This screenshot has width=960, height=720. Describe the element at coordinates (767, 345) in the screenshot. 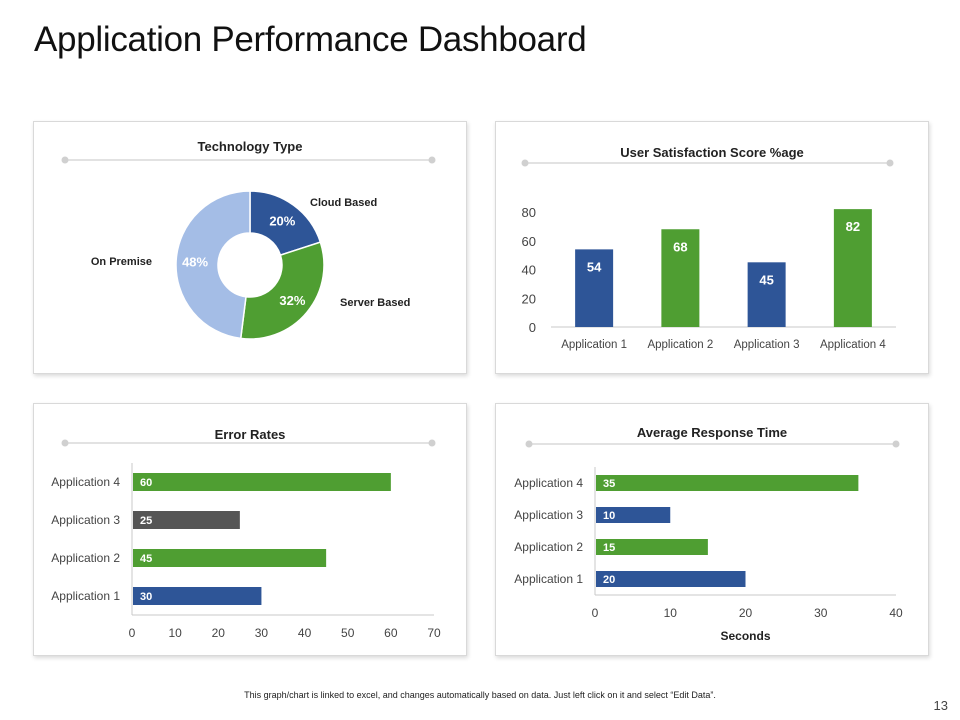

I see `x-tick-label: Application 3` at that location.